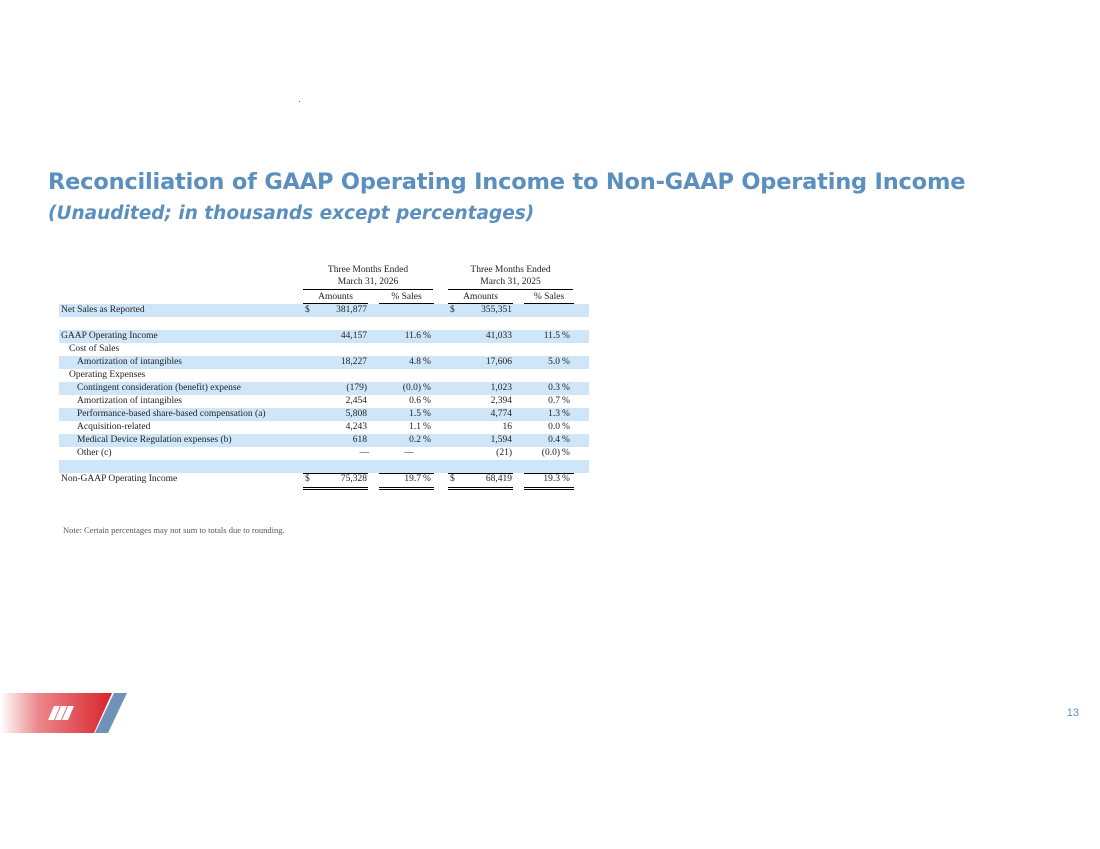  I want to click on amount-2026: 75,328, so click(353, 479).